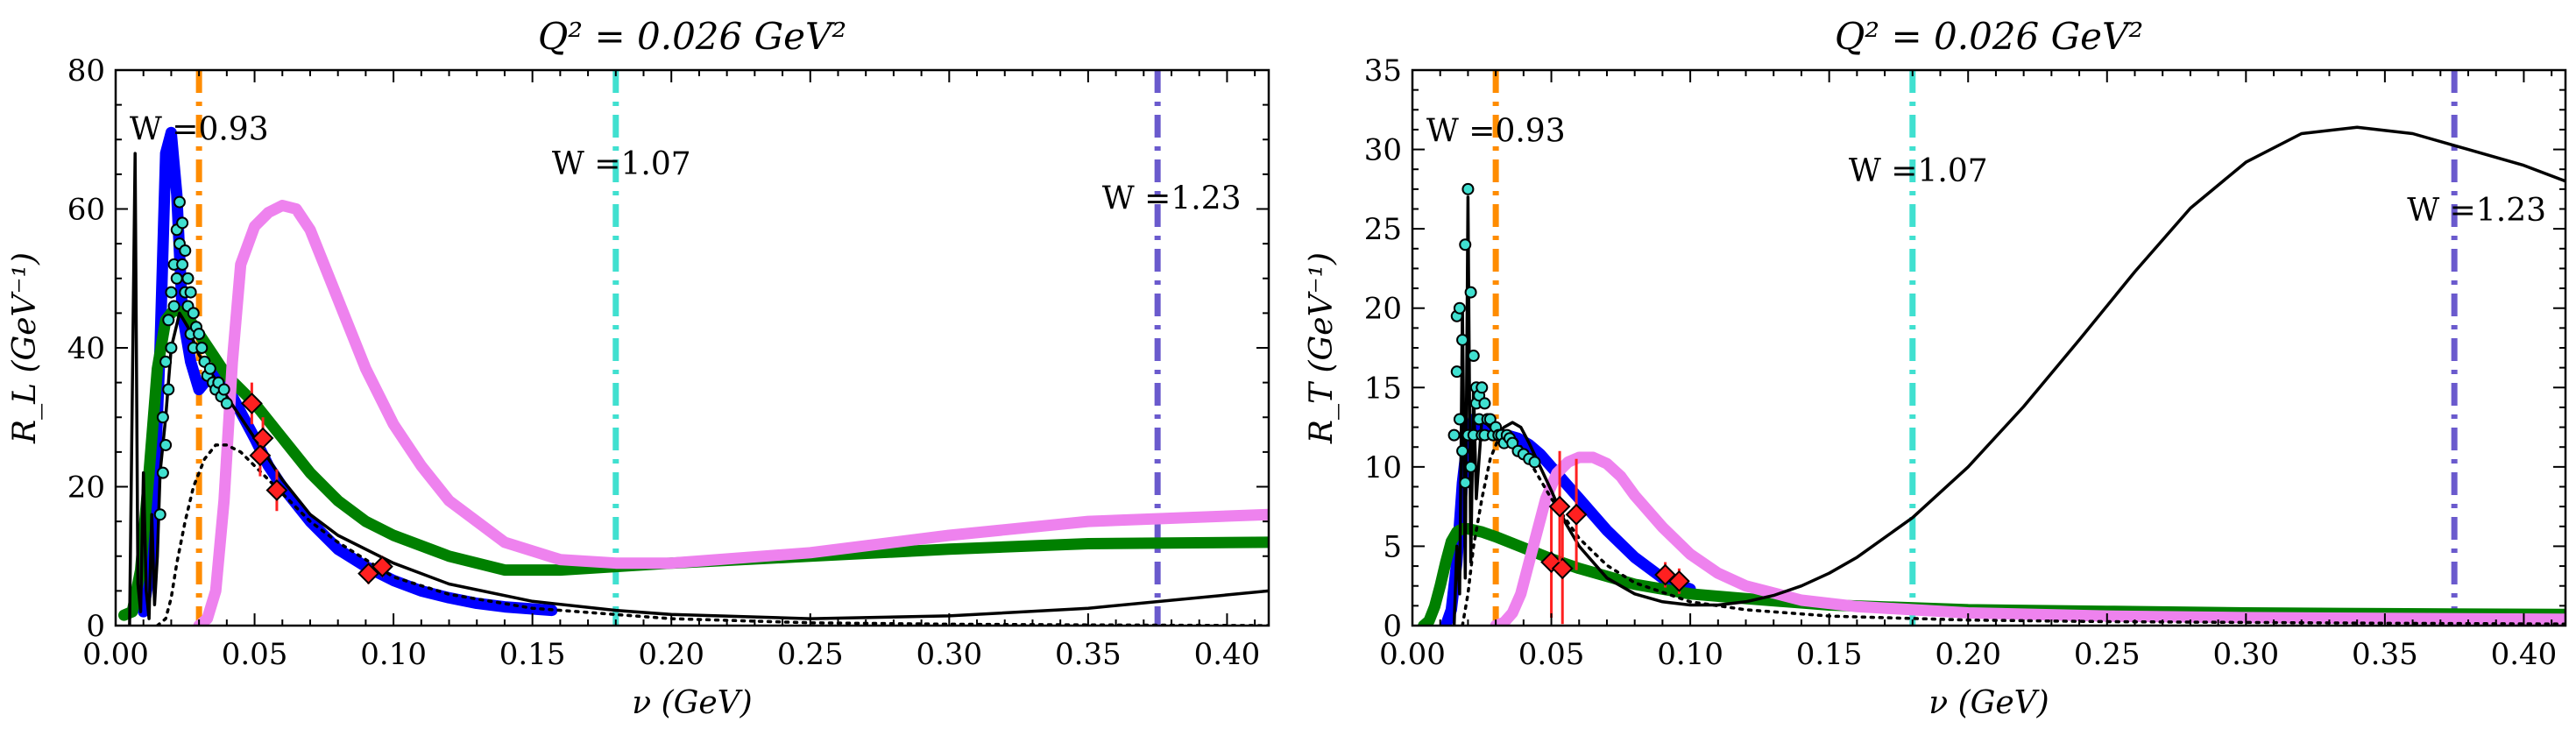 Image resolution: width=2576 pixels, height=736 pixels. I want to click on y-axis-label: R_L (GeV⁻¹), so click(25, 348).